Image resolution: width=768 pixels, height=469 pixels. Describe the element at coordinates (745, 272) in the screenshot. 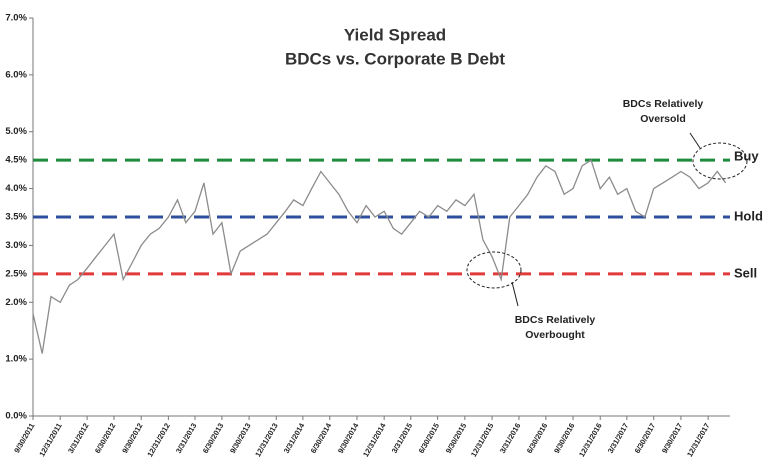

I see `reference-name: Sell` at that location.